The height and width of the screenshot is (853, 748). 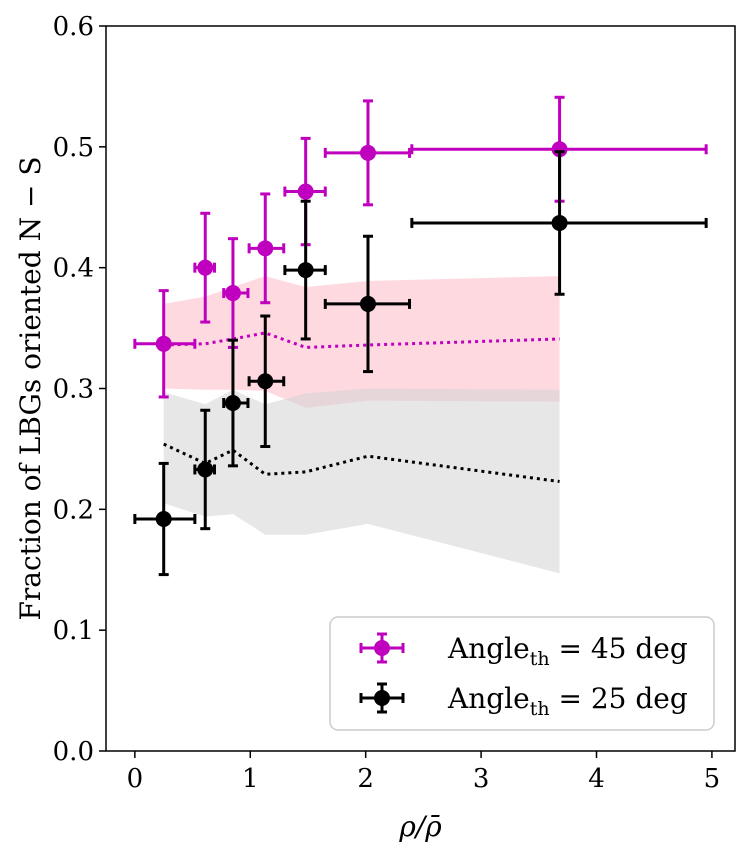 What do you see at coordinates (73, 269) in the screenshot?
I see `y-tick-label: 0.4` at bounding box center [73, 269].